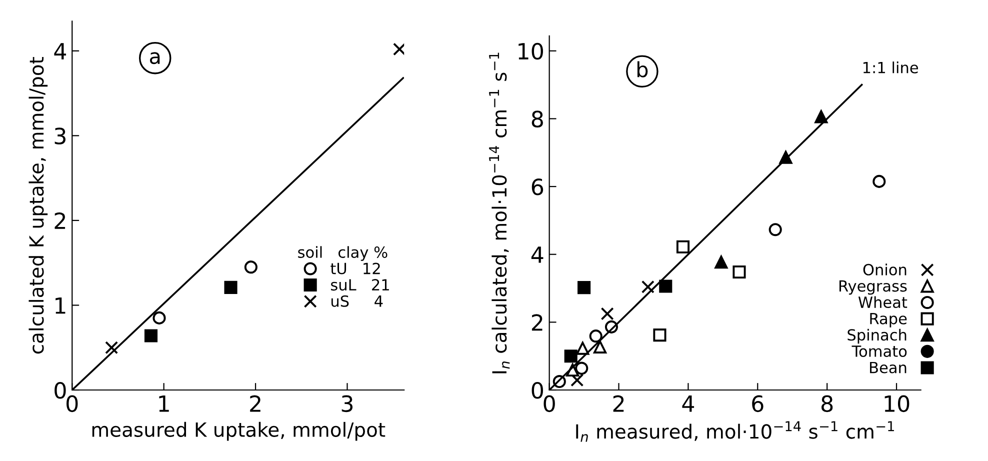  I want to click on legend-label: Tomato, so click(879, 351).